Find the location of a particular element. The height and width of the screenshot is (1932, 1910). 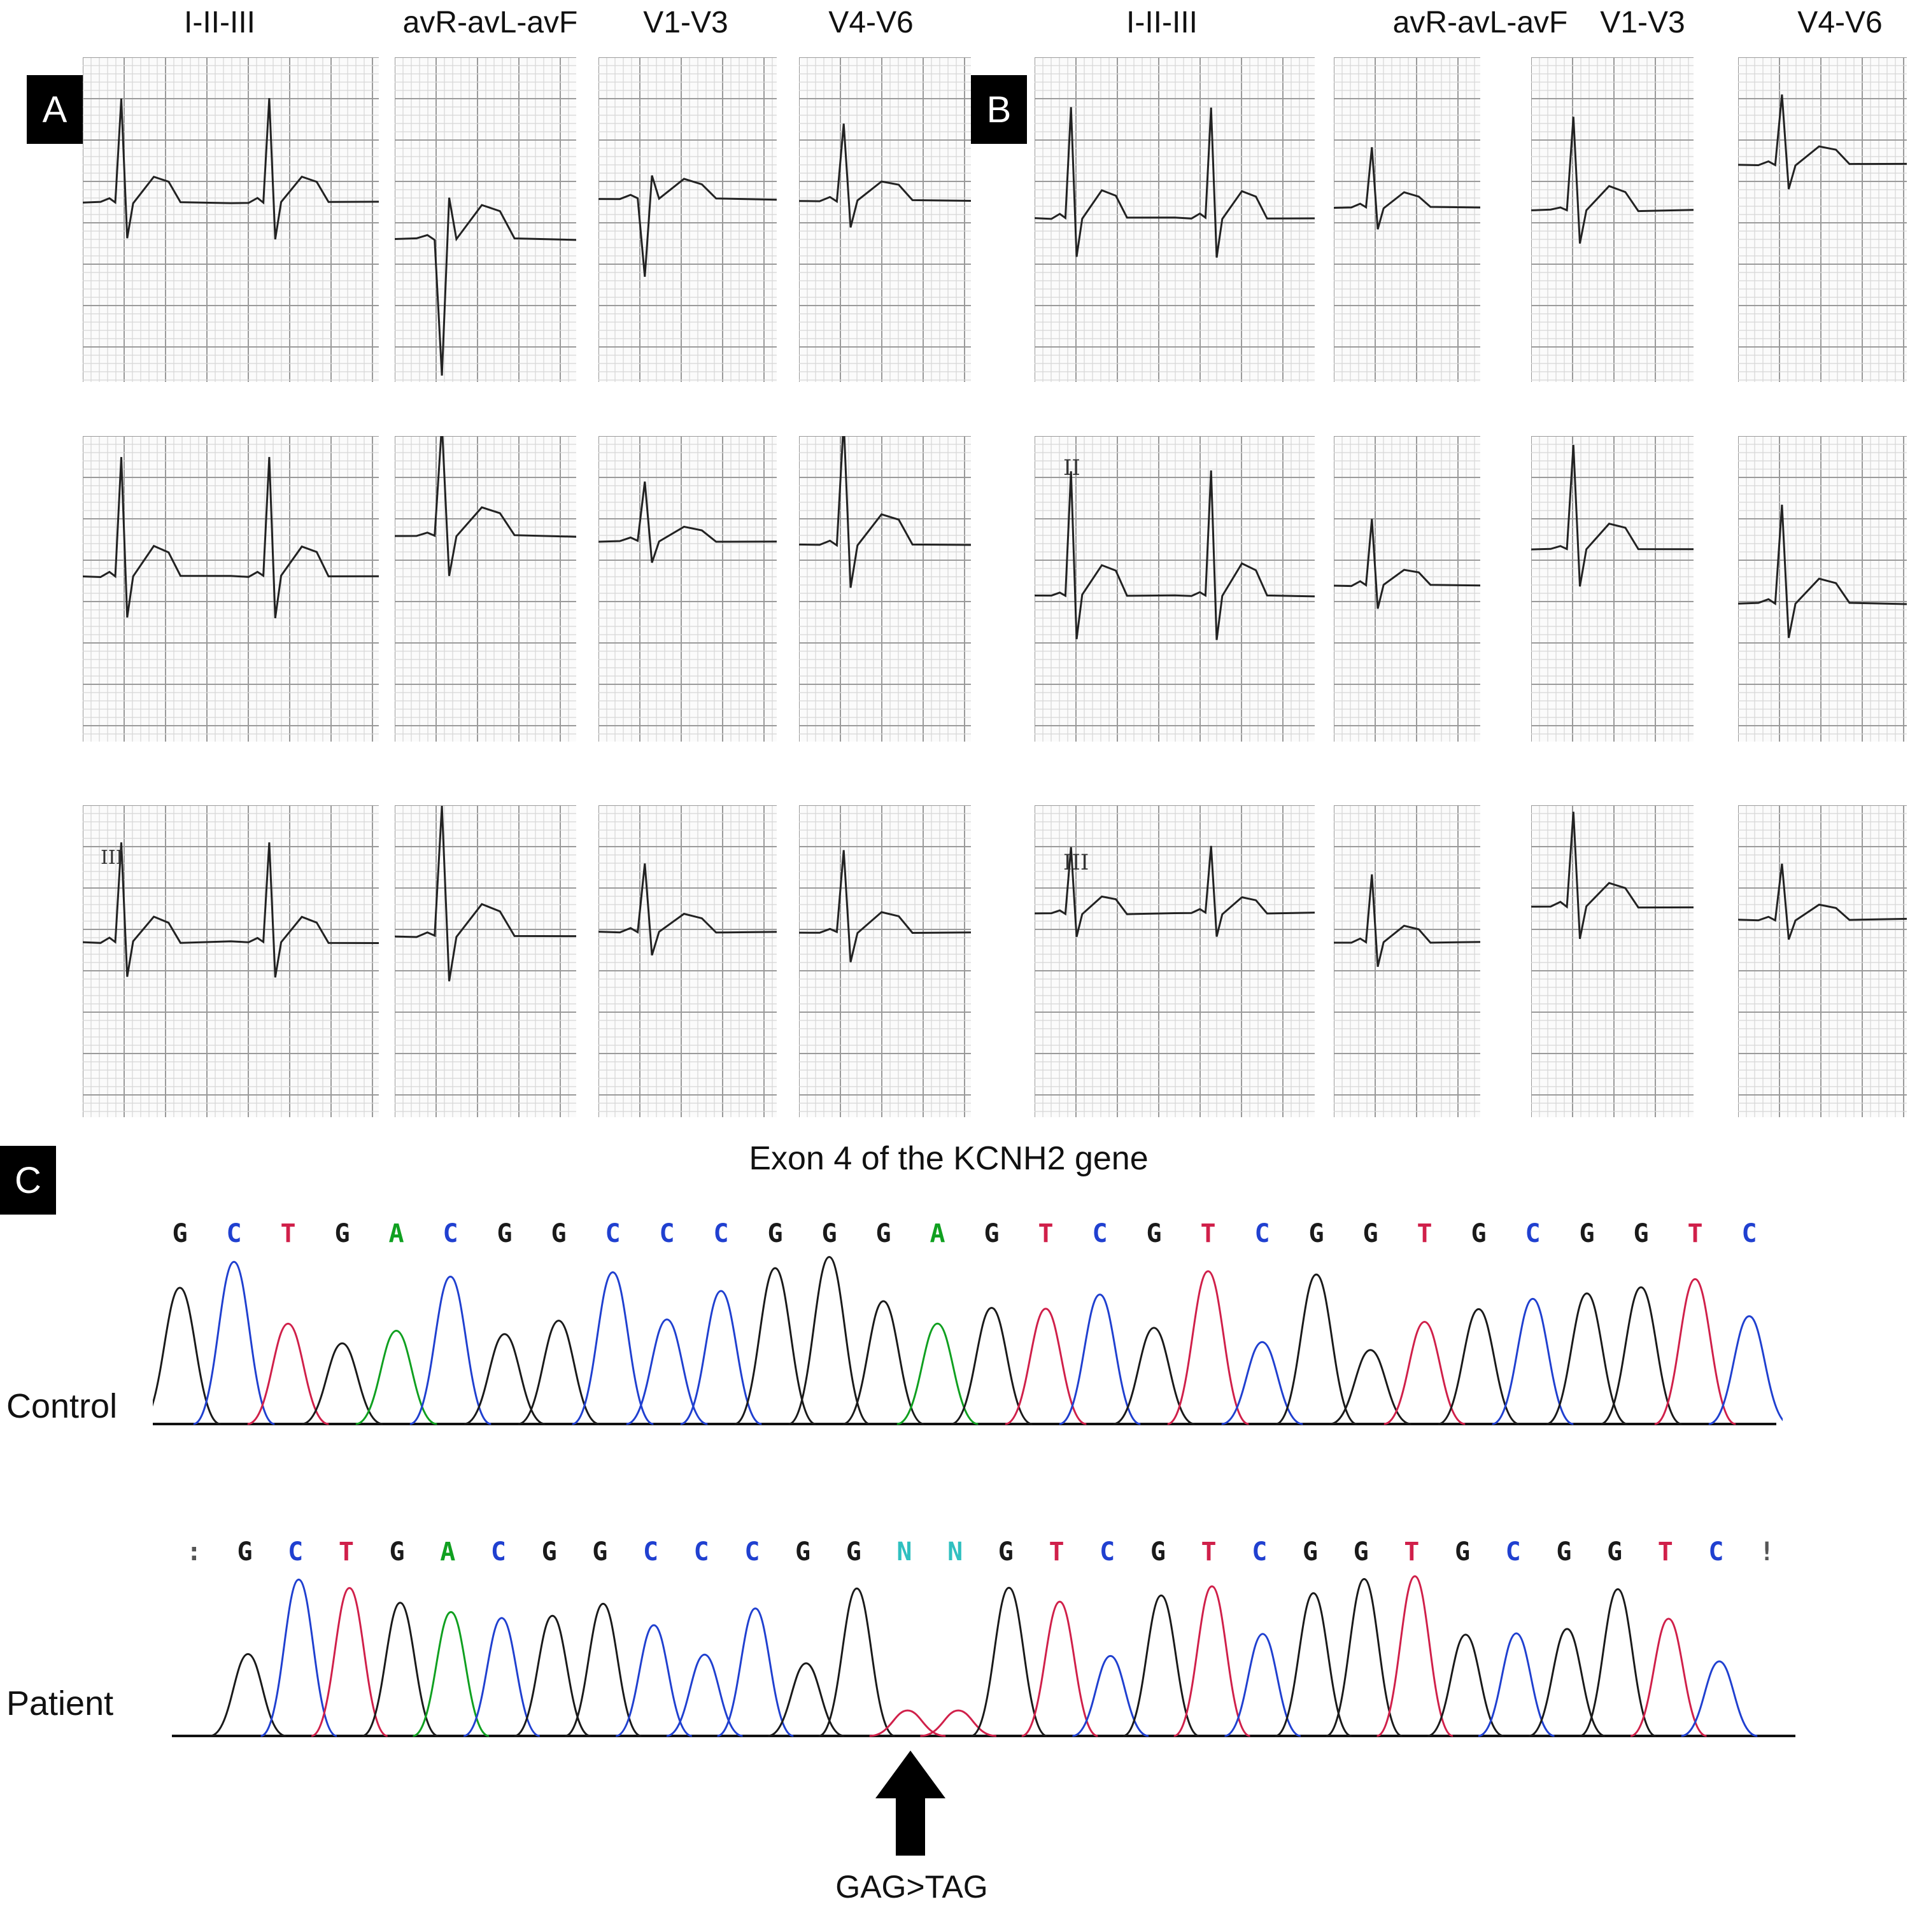

ecg-lead-mark: III is located at coordinates (1076, 862).